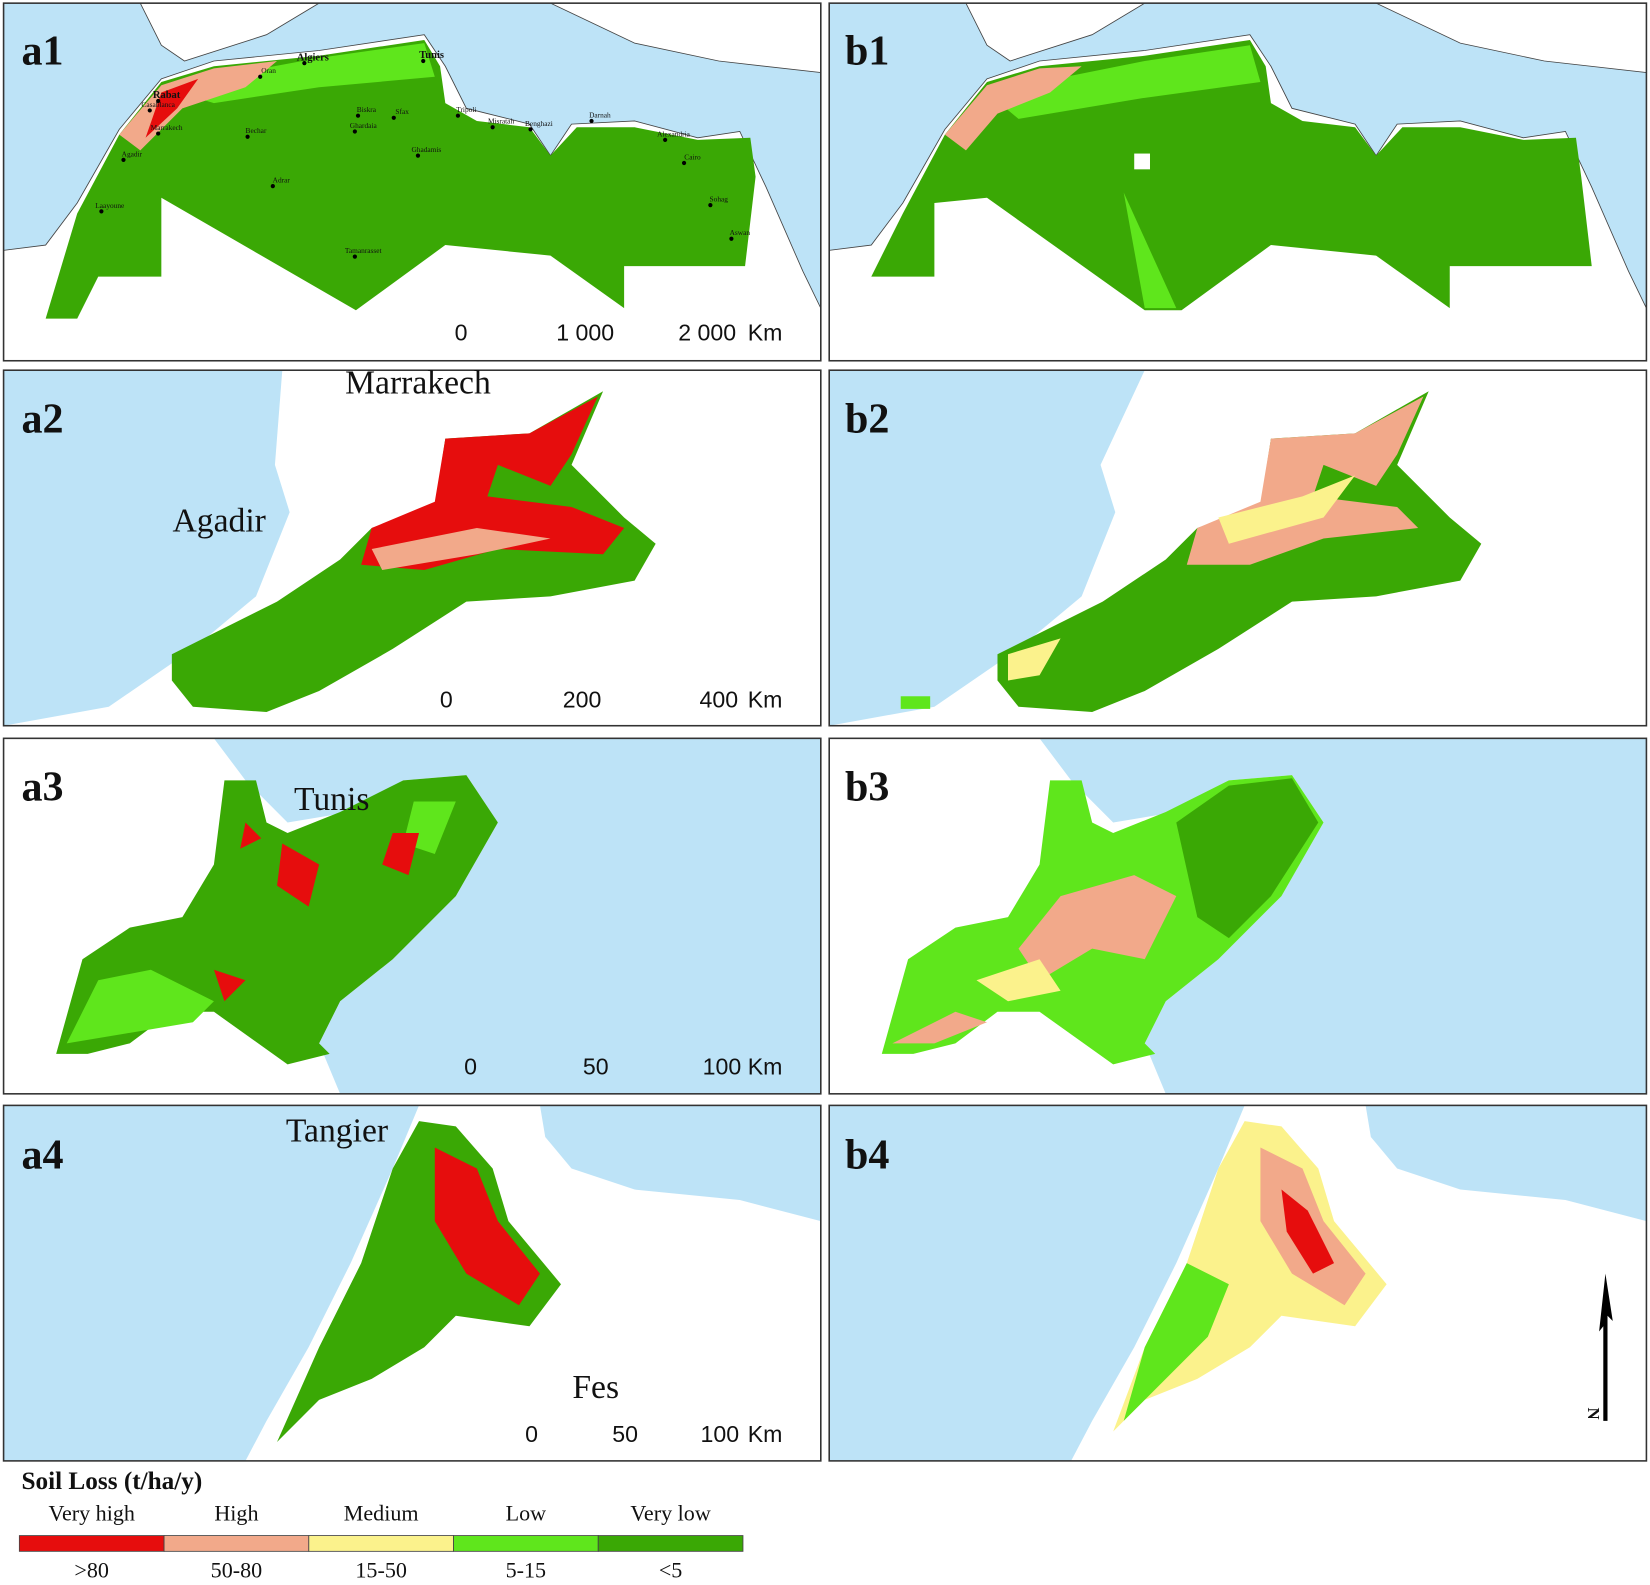  Describe the element at coordinates (673, 133) in the screenshot. I see `city-label: Alexandria` at that location.